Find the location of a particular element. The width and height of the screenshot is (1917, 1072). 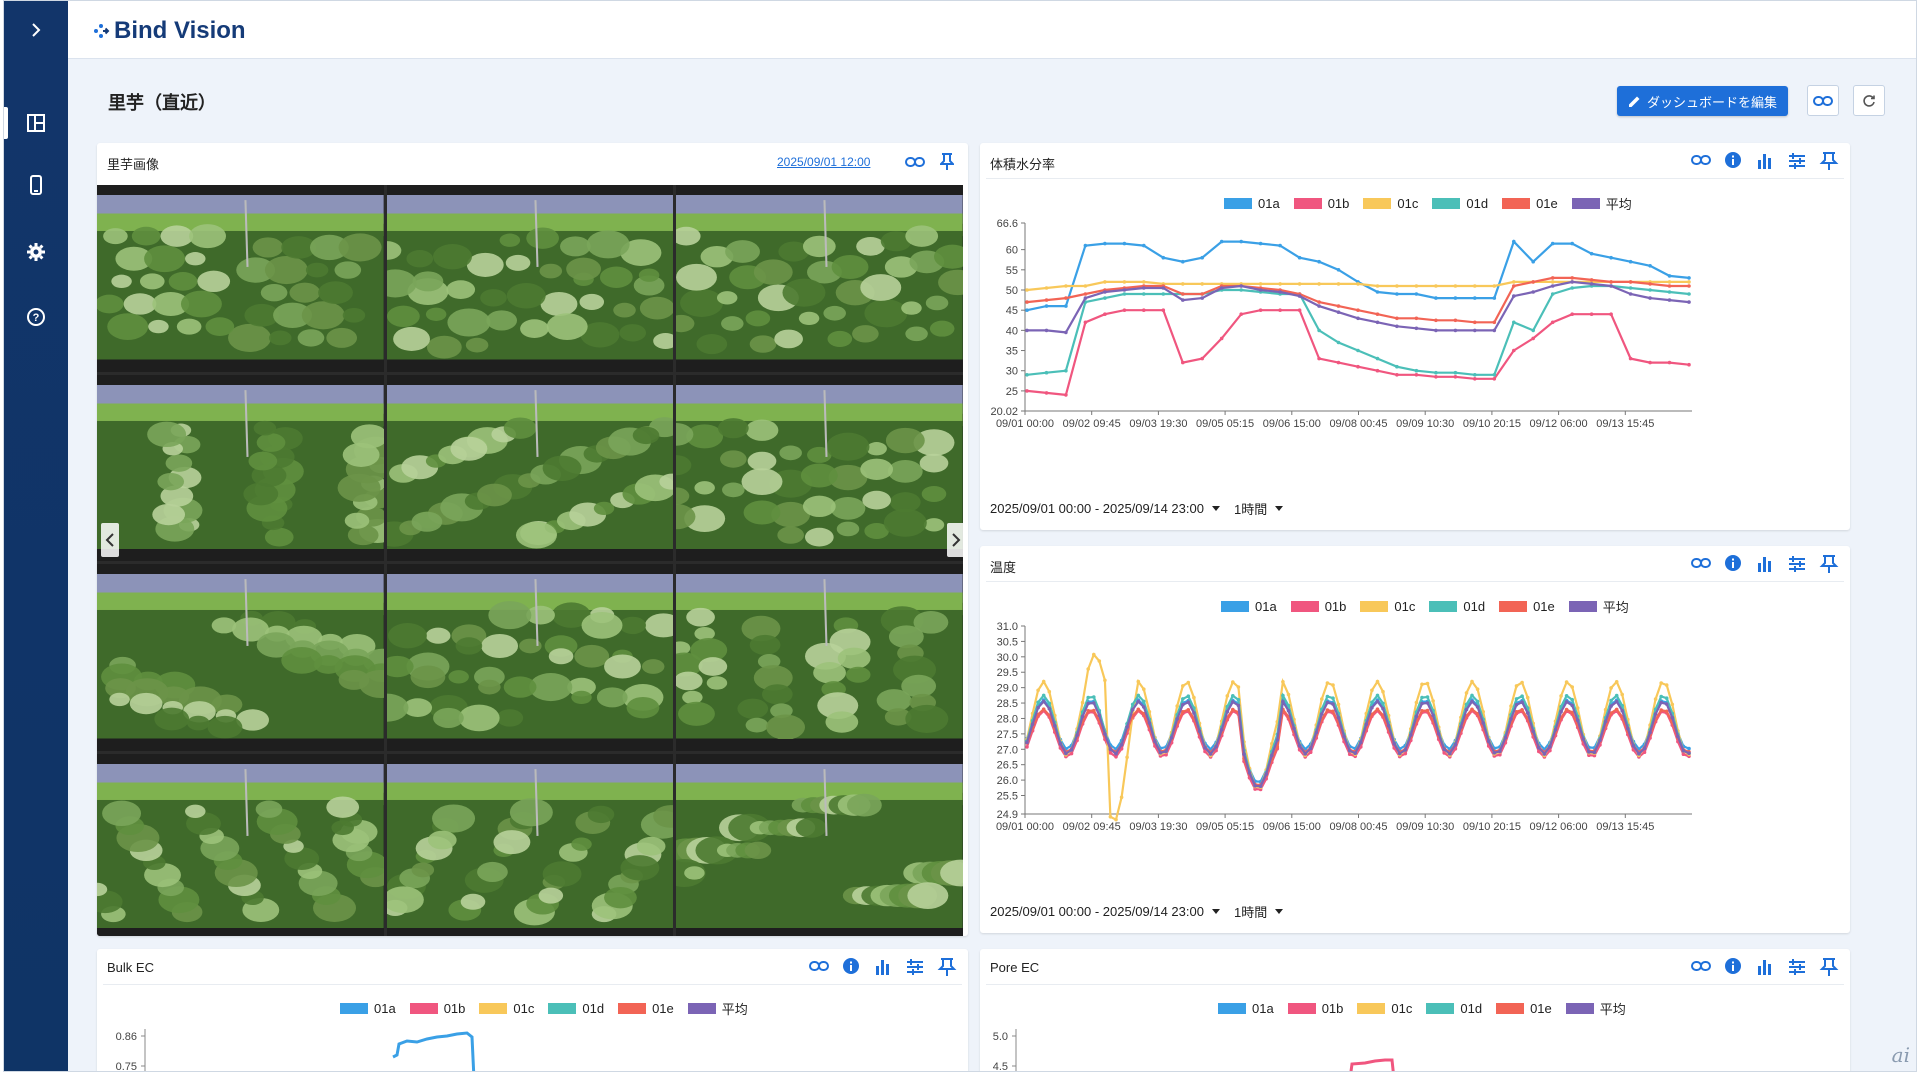

prev-image-button is located at coordinates (110, 540).